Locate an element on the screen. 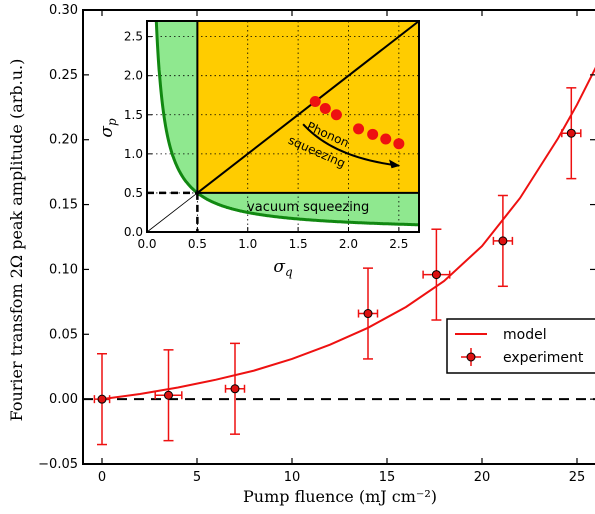 The width and height of the screenshot is (595, 514). x-tick-label: 10 is located at coordinates (292, 477).